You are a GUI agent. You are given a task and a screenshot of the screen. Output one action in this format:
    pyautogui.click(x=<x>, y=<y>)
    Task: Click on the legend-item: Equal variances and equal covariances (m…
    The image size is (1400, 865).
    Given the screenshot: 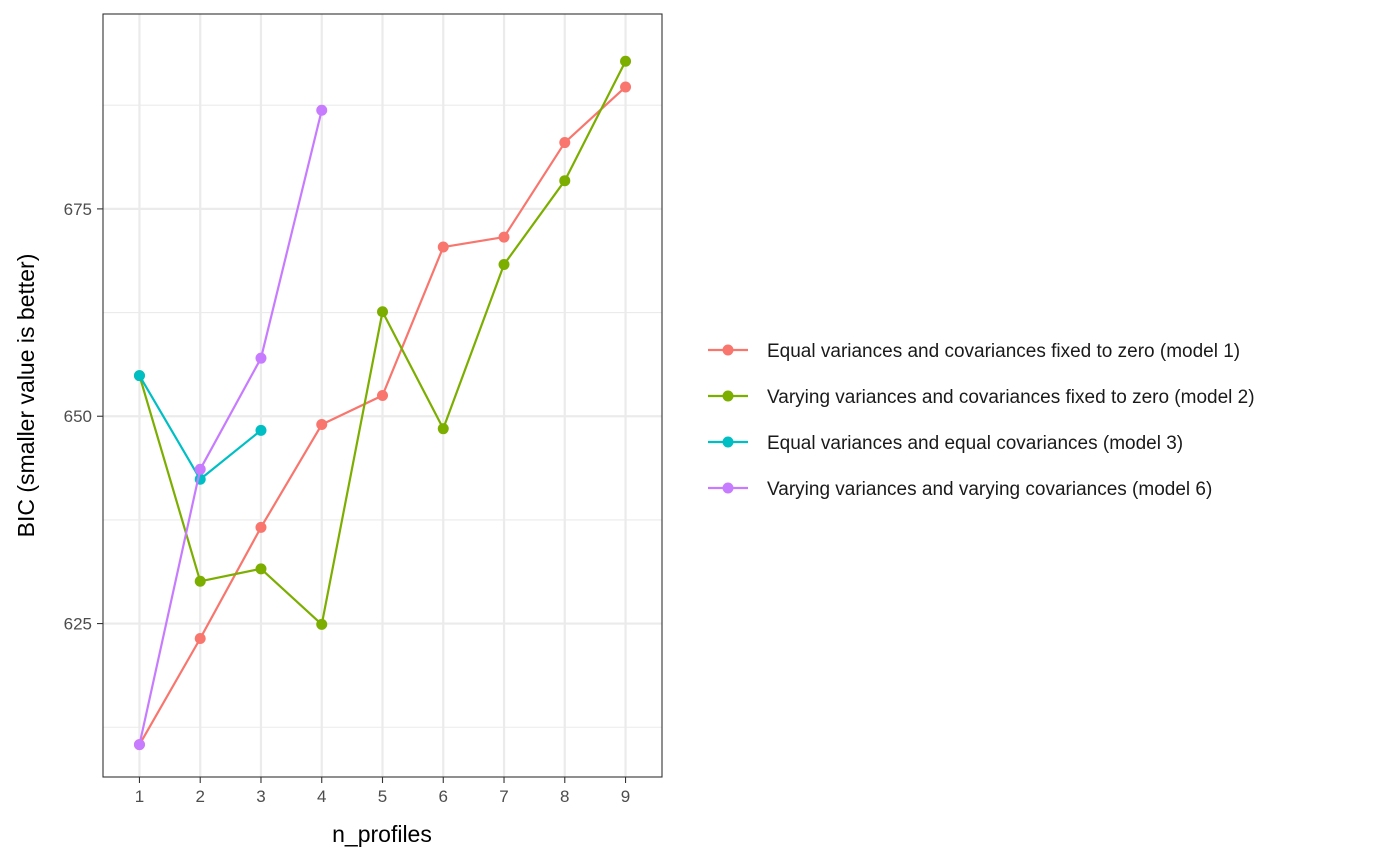 What is the action you would take?
    pyautogui.click(x=945, y=443)
    